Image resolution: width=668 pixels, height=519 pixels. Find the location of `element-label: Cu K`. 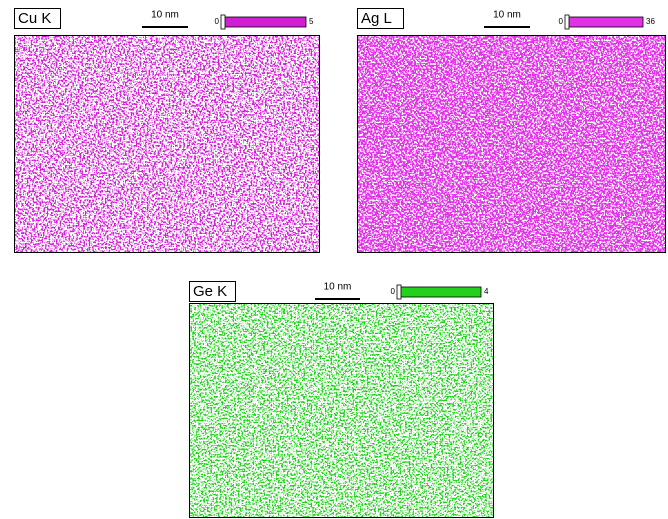

element-label: Cu K is located at coordinates (34, 18).